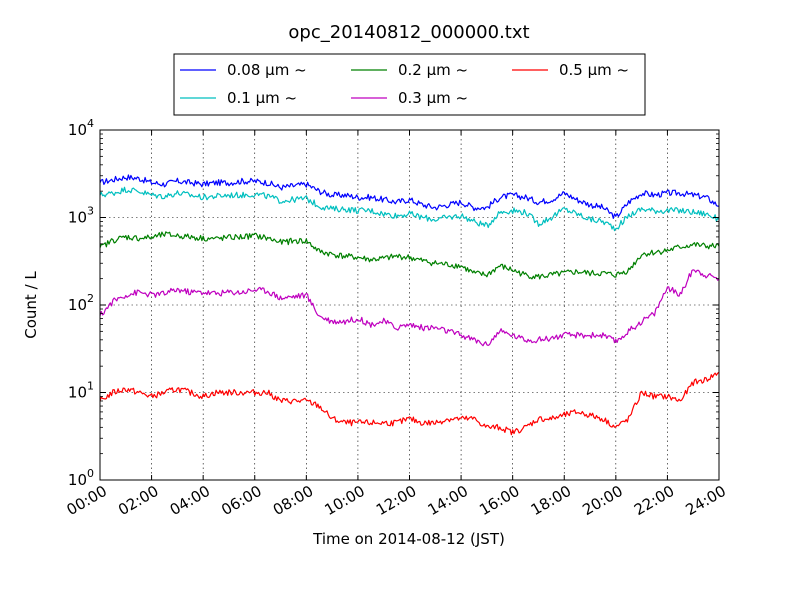 This screenshot has height=600, width=800. I want to click on x-tick-label: 16:00, so click(499, 500).